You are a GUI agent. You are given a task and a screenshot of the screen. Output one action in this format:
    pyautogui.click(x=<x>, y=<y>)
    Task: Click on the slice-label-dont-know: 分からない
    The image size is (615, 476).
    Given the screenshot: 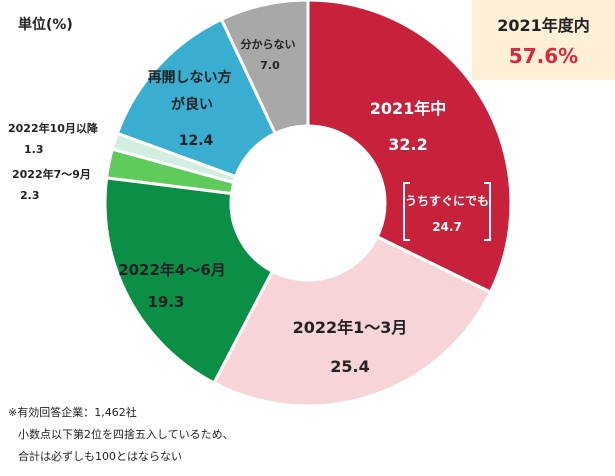 What is the action you would take?
    pyautogui.click(x=268, y=44)
    